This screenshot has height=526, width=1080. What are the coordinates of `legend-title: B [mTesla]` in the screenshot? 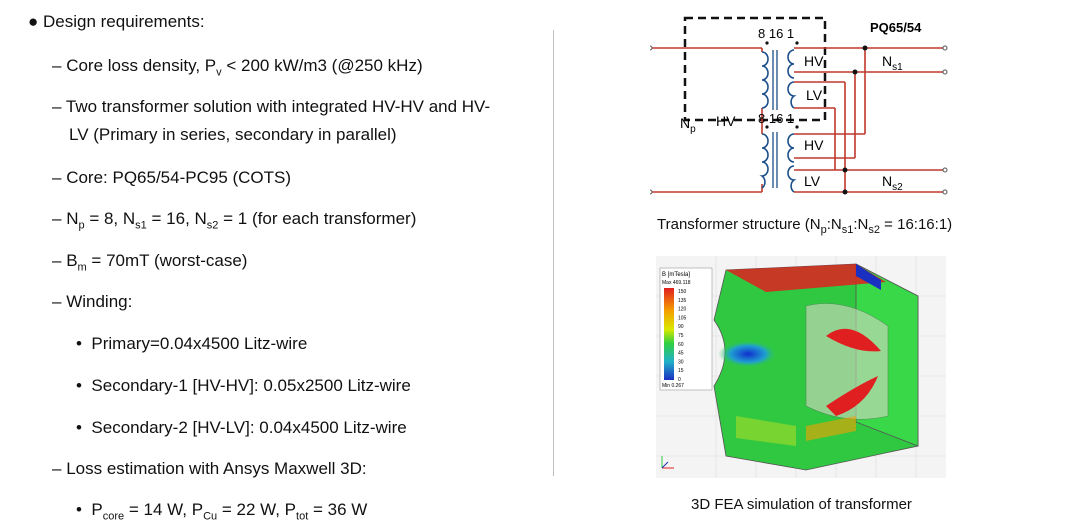 It's located at (676, 275).